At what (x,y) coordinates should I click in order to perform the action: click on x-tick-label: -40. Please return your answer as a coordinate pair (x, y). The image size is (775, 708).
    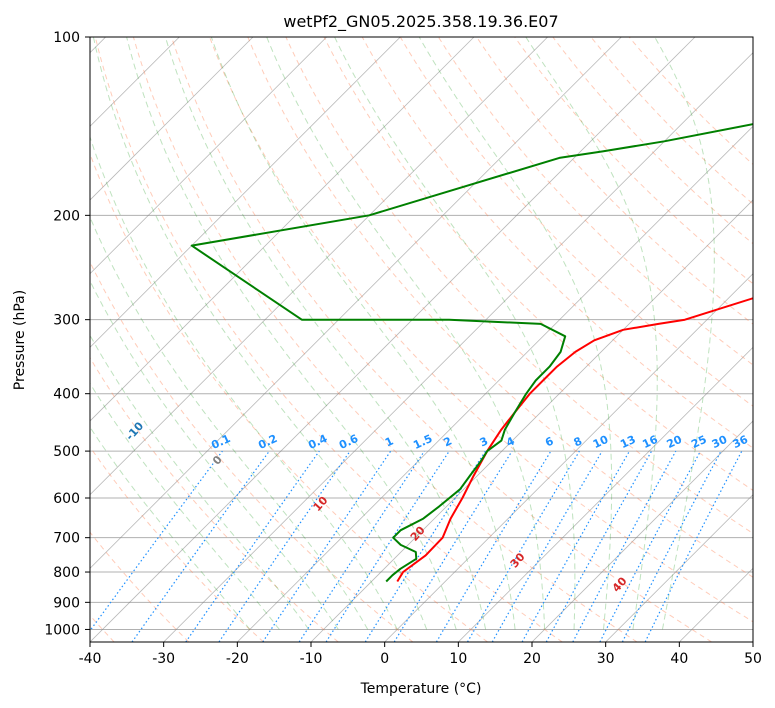
    Looking at the image, I should click on (90, 659).